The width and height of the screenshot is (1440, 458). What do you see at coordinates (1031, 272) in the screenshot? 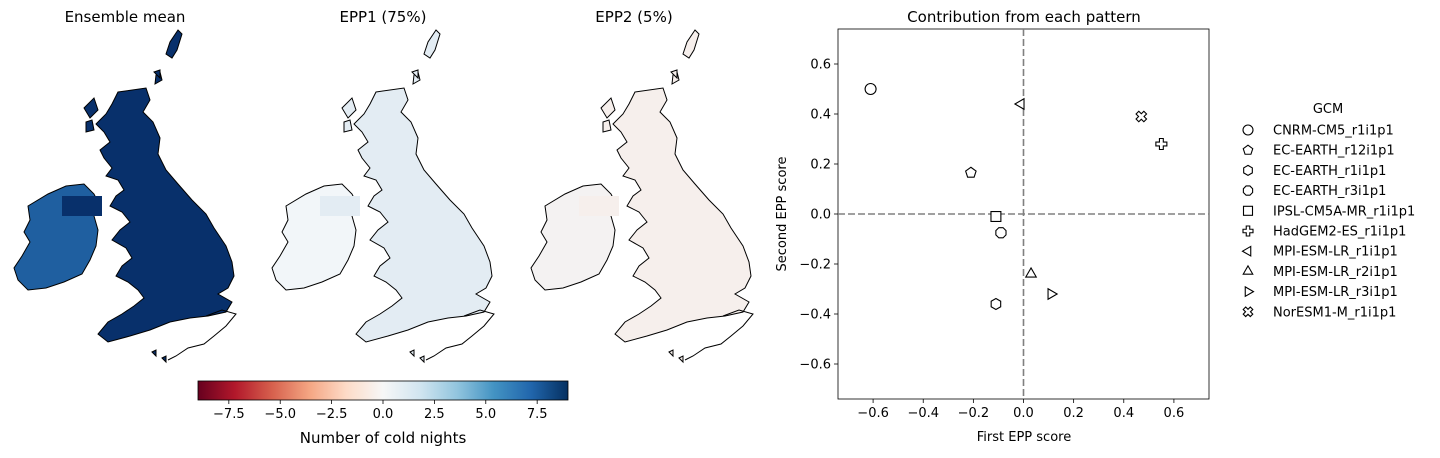
I see `point-MPI-ESM-LR_r2i1p1` at bounding box center [1031, 272].